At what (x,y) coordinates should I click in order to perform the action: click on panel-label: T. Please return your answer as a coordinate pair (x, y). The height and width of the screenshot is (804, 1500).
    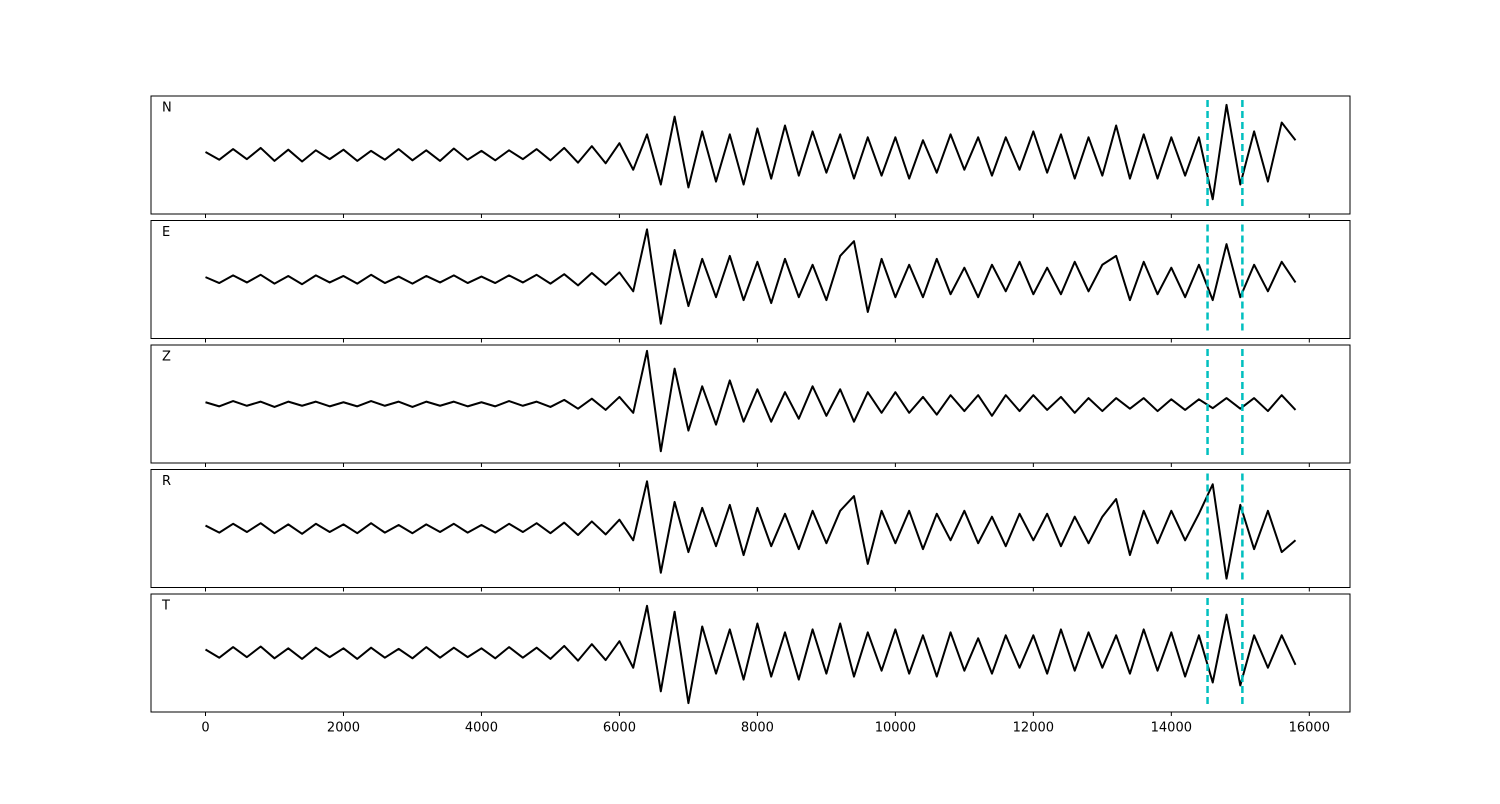
    Looking at the image, I should click on (165, 606).